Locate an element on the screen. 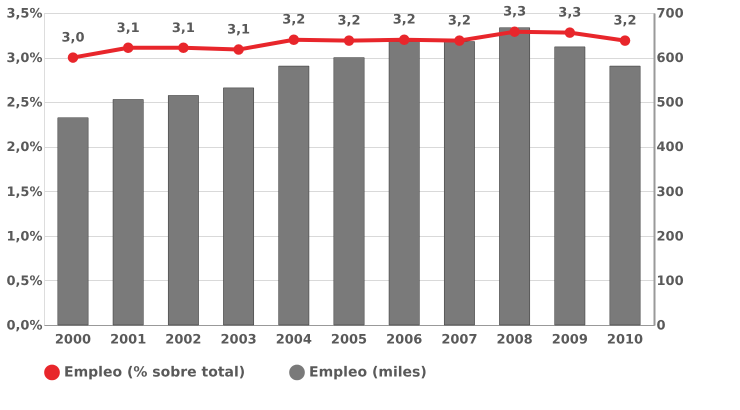  x-tick-label: 2010 is located at coordinates (625, 340).